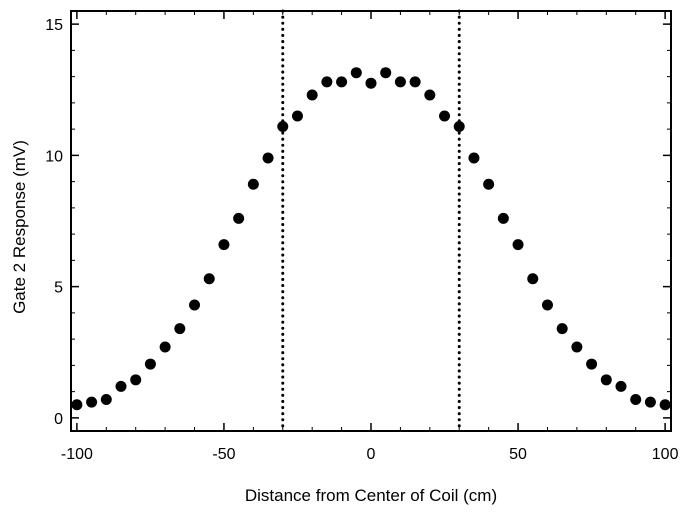 The image size is (680, 512). What do you see at coordinates (54, 156) in the screenshot?
I see `y-tick-label: 10` at bounding box center [54, 156].